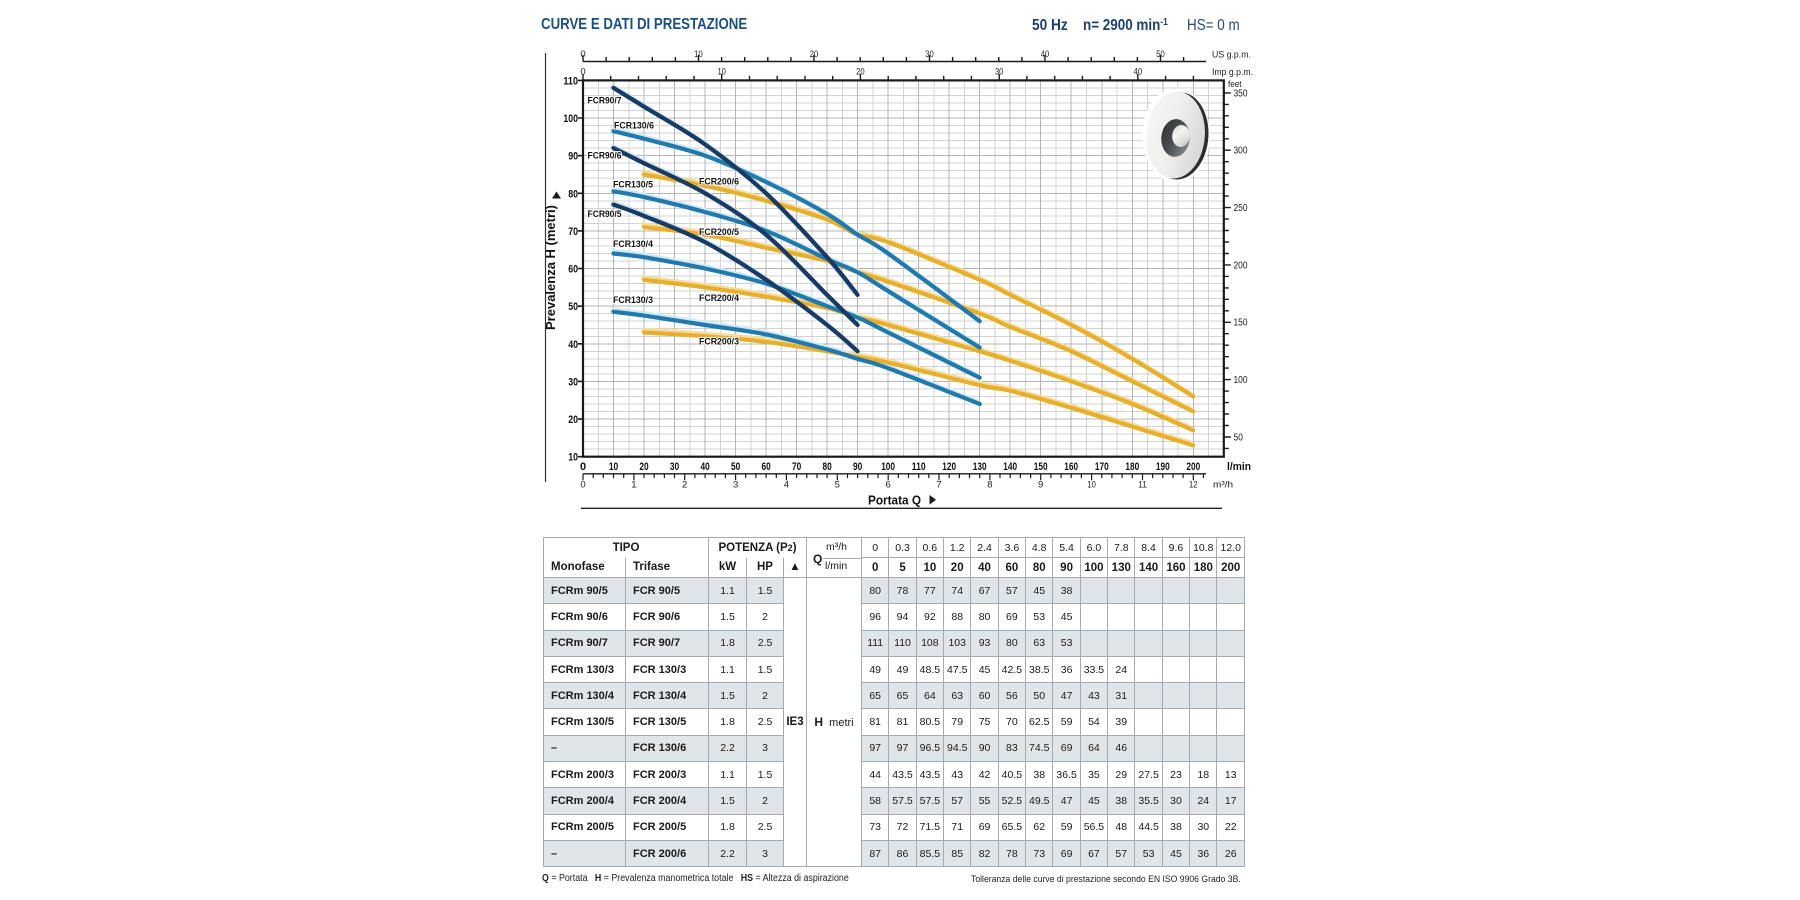 This screenshot has width=1800, height=900. Describe the element at coordinates (1223, 485) in the screenshot. I see `svg-text: m³/h` at that location.